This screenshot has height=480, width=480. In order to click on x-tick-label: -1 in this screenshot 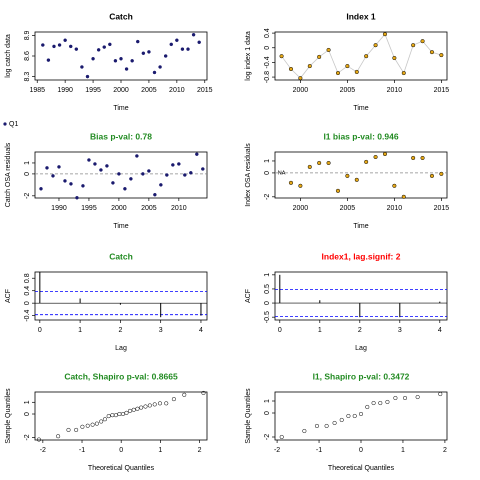, I will do `click(82, 450)`.